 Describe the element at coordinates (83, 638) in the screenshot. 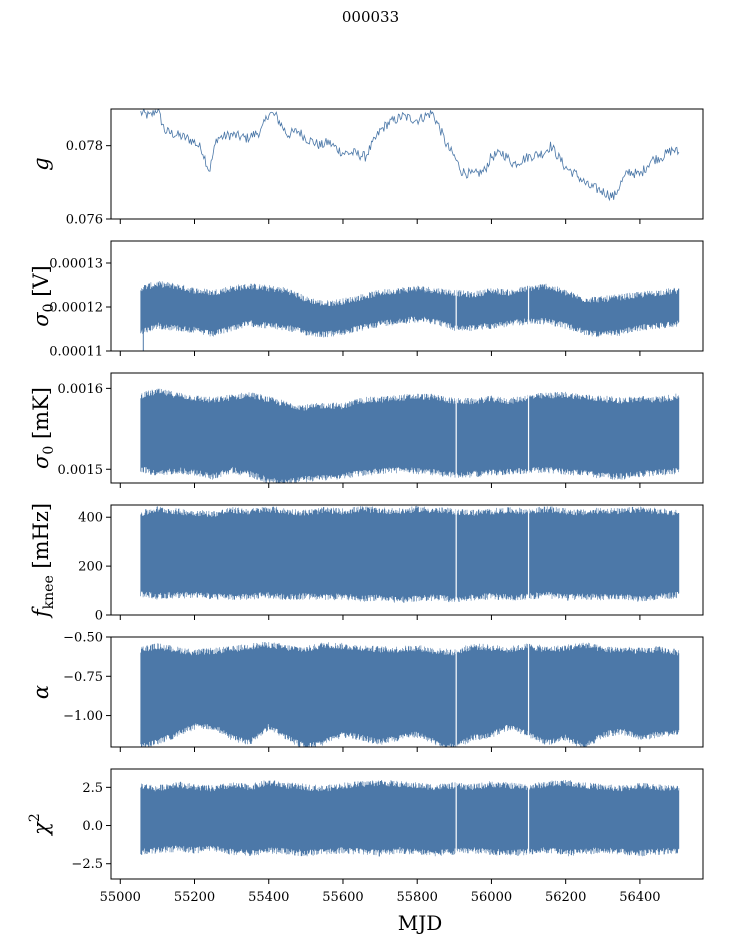

I see `y-tick-label: −0.50` at that location.